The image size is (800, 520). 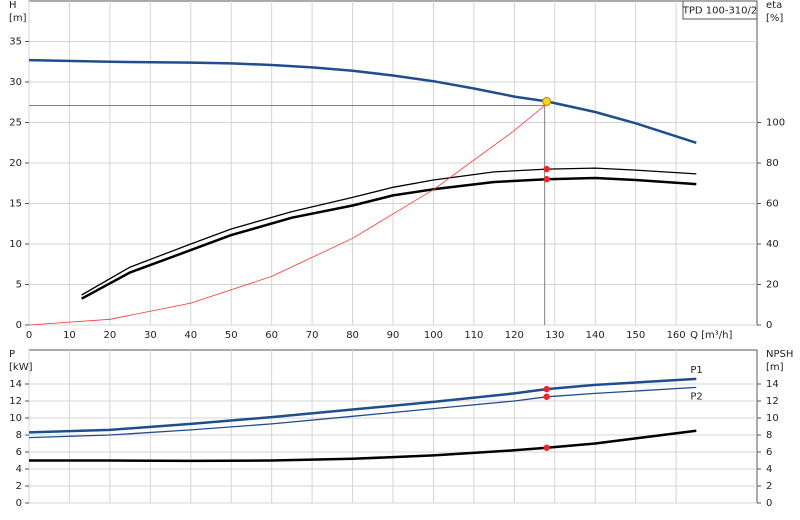 What do you see at coordinates (769, 486) in the screenshot?
I see `y2-tick-label: 2` at bounding box center [769, 486].